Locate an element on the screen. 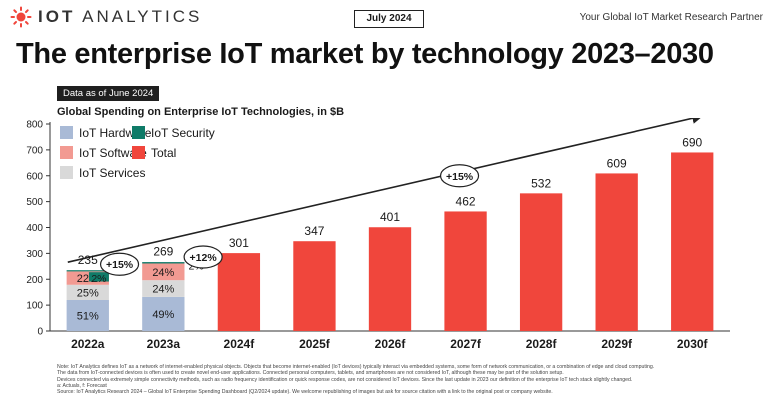 The image size is (775, 405). y-tick-label: 500 is located at coordinates (34, 202).